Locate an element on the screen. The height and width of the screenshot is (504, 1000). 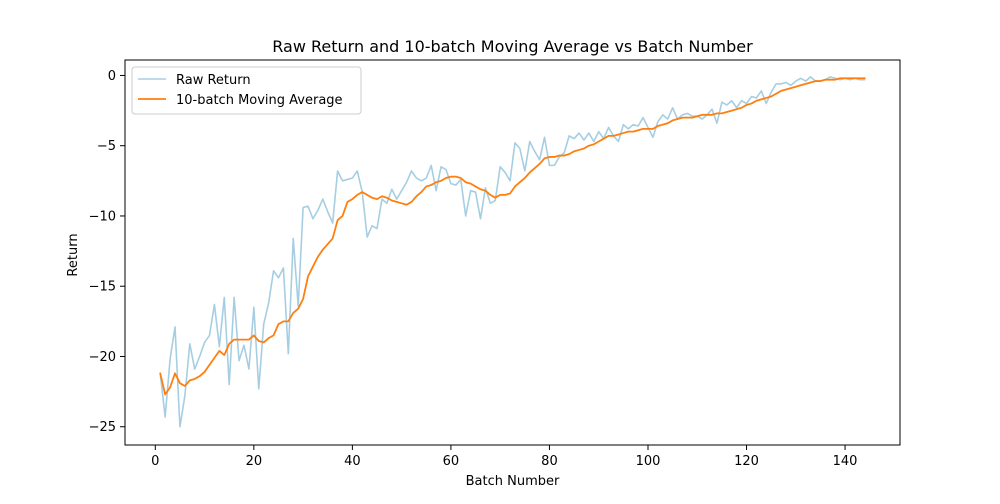
x-tick-label-100: 100 is located at coordinates (648, 461).